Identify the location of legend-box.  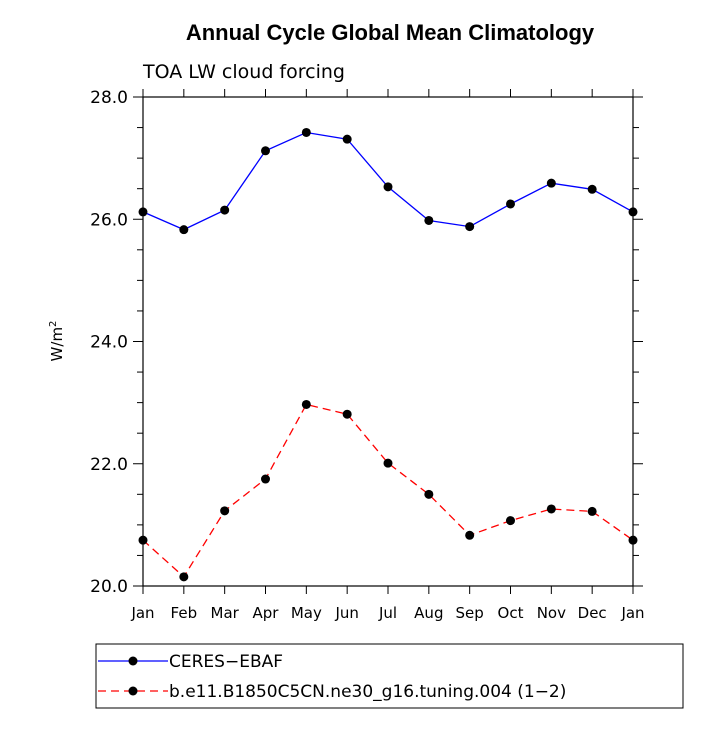
(389, 676).